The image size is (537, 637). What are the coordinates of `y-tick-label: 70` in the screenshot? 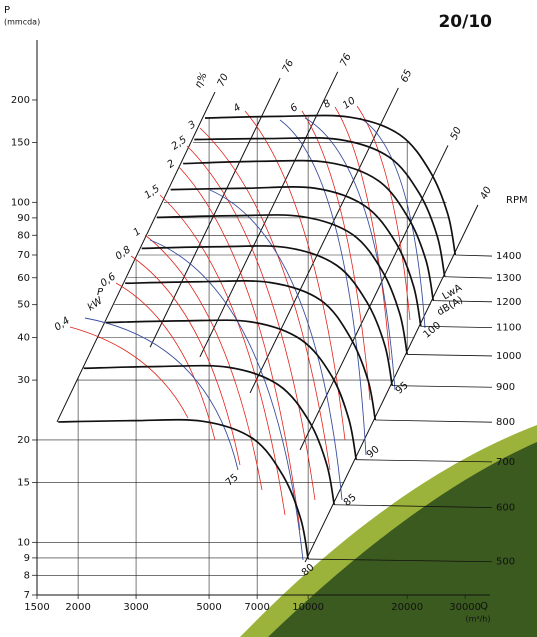 It's located at (23, 255).